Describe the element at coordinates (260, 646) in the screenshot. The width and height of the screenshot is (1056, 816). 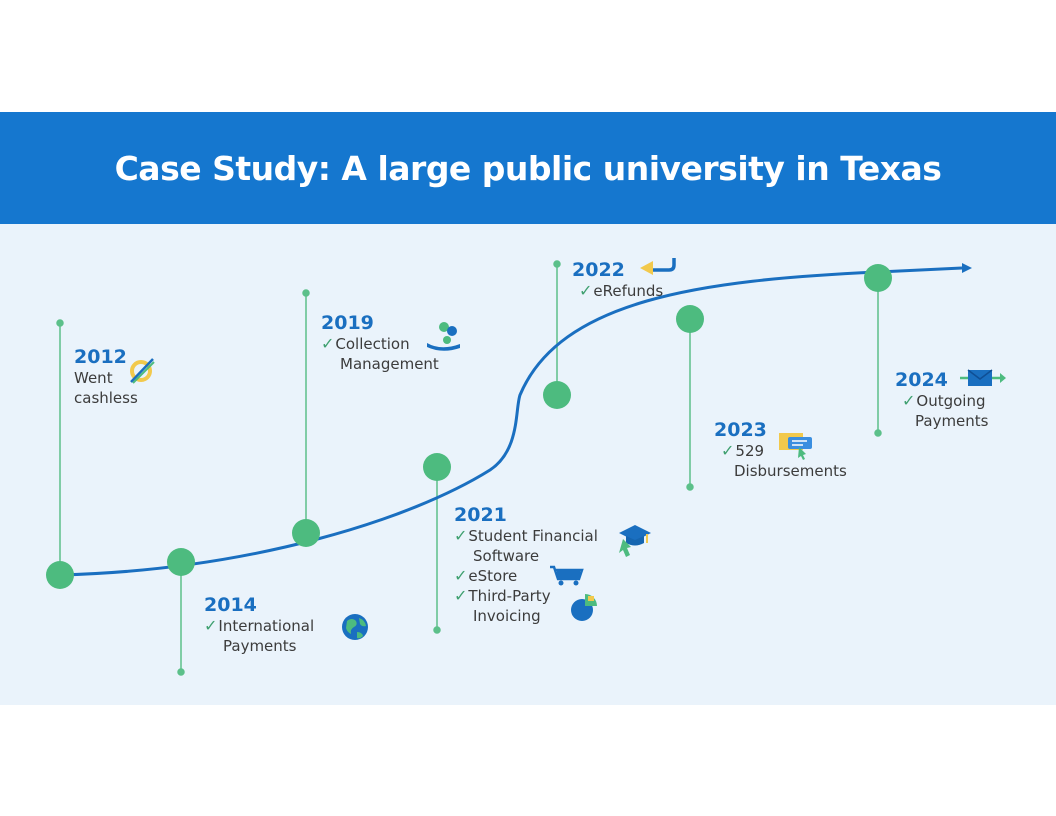
I see `item-2014-line2: Payments` at that location.